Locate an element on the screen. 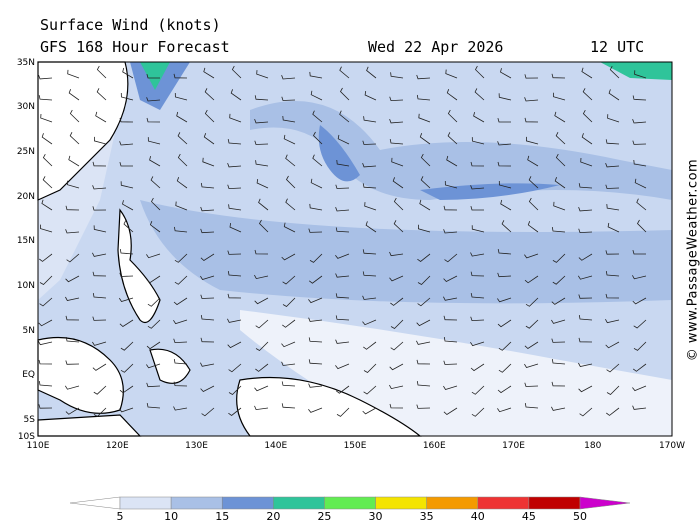 The image size is (700, 525). colorbar-label: 5 is located at coordinates (120, 516).